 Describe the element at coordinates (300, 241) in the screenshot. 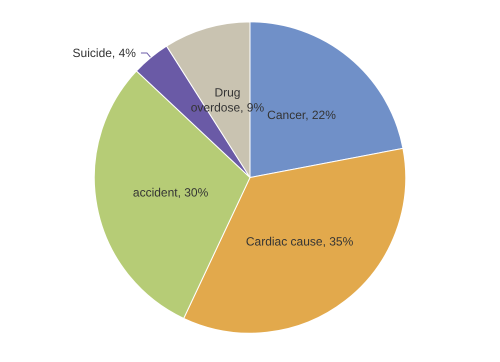

I see `slice-label: Cardiac cause, 35%` at that location.